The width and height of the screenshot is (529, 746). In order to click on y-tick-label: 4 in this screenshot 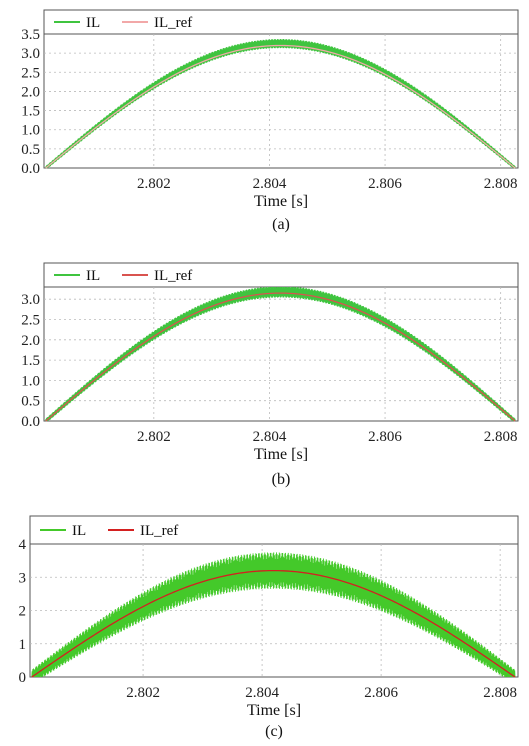, I will do `click(23, 545)`.